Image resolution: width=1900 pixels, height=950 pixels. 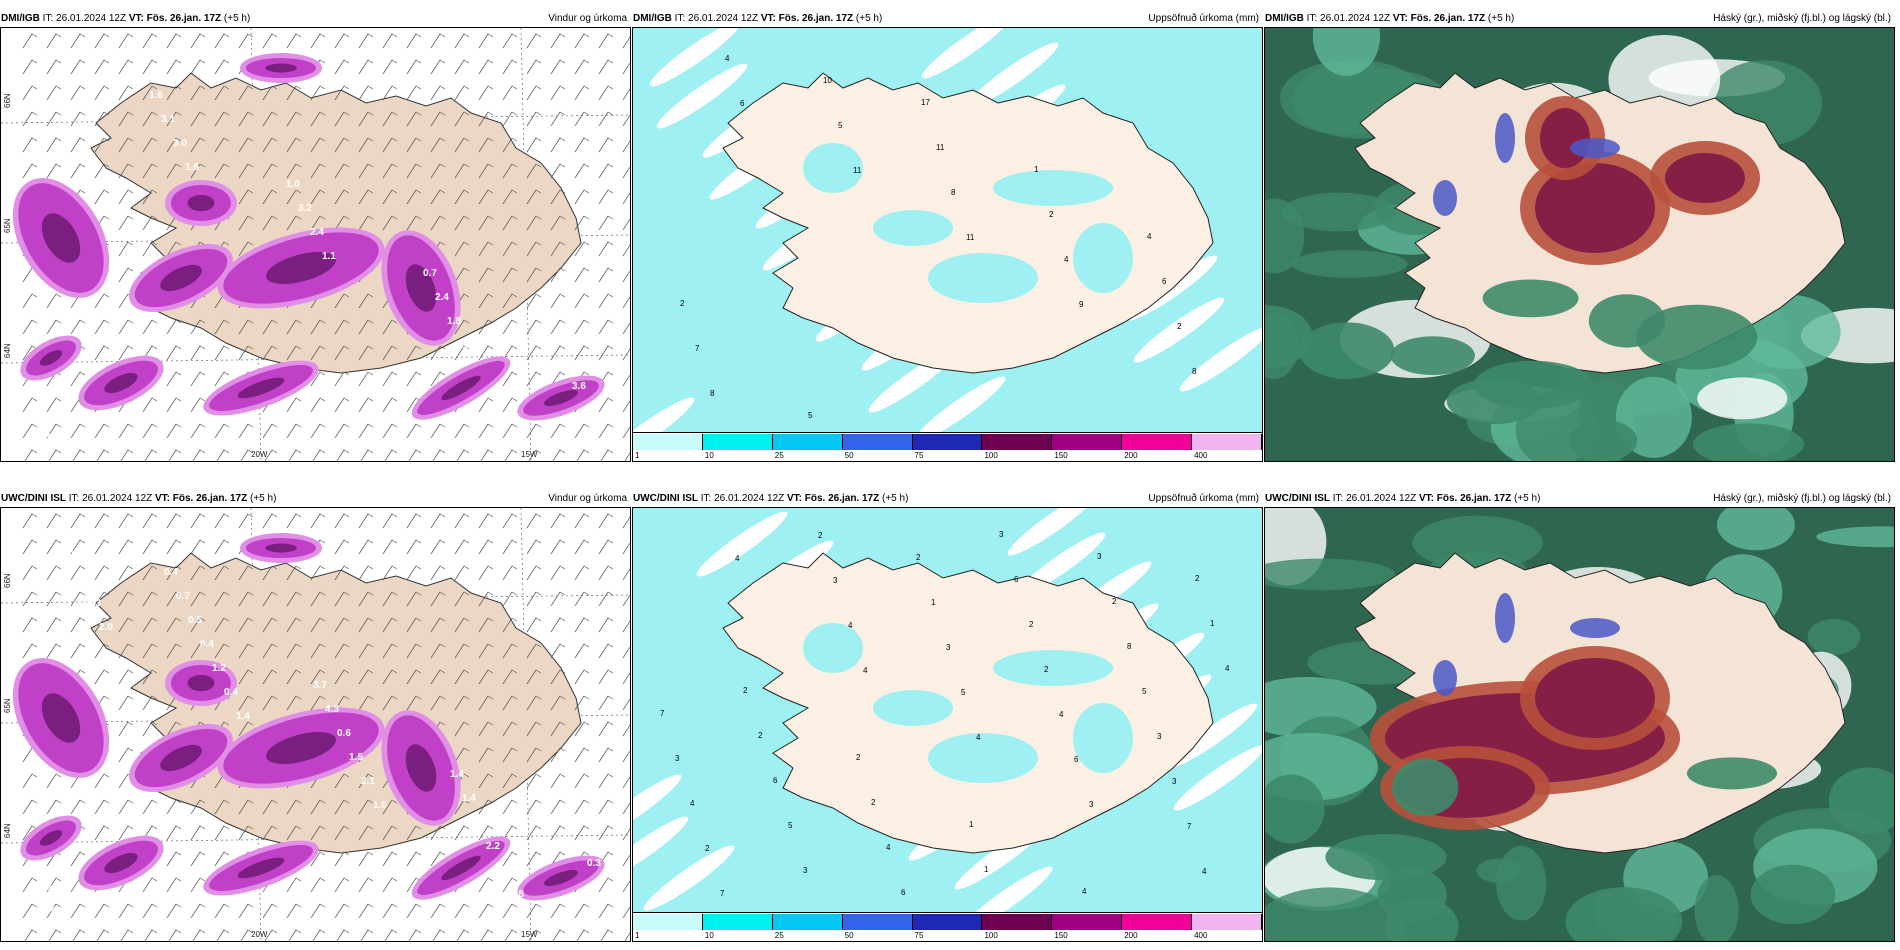 What do you see at coordinates (43, 434) in the screenshot?
I see `precip-value-label: 3.6` at bounding box center [43, 434].